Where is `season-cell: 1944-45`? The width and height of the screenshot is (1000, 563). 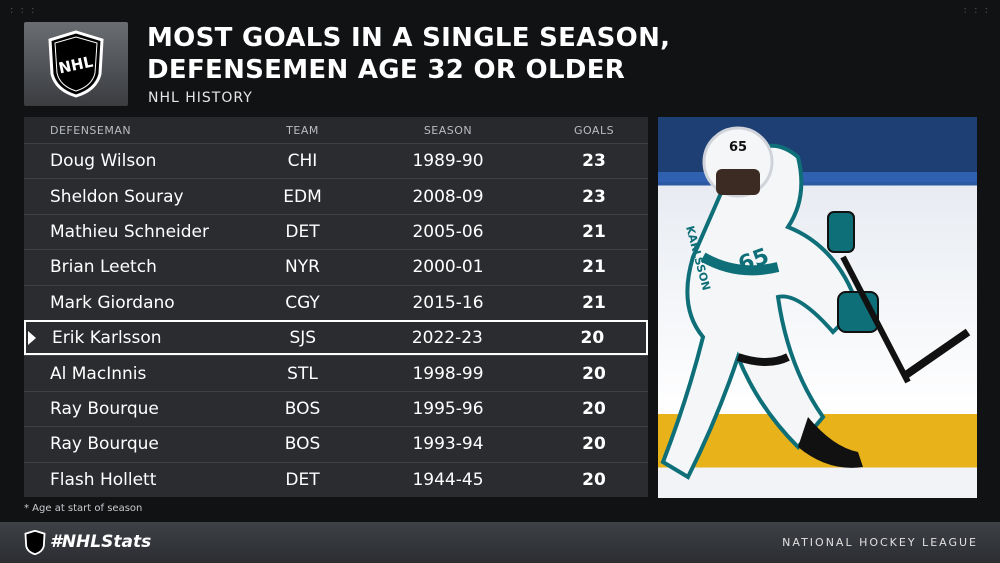 season-cell: 1944-45 is located at coordinates (448, 479).